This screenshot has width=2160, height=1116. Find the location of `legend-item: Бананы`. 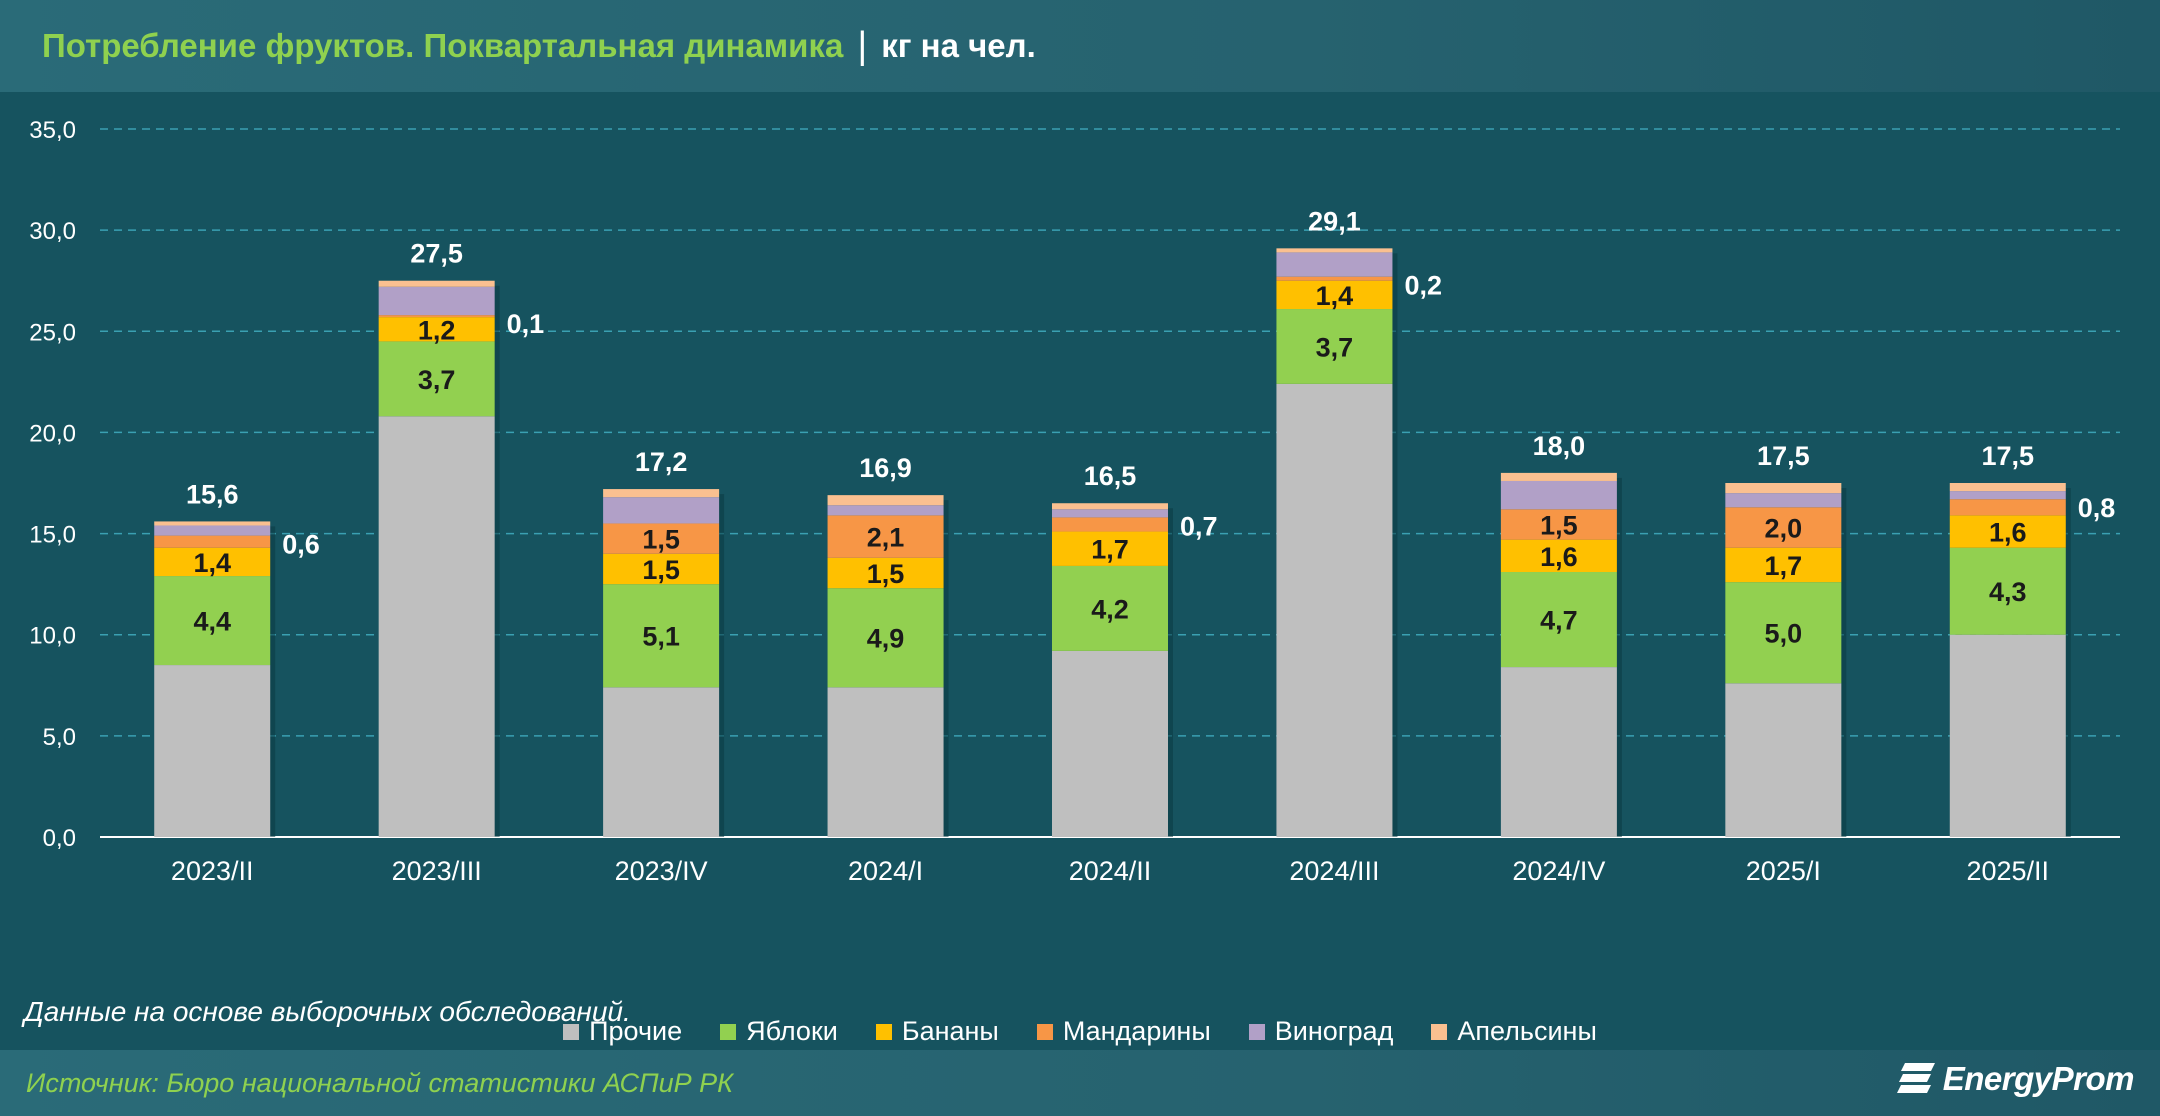

legend-item: Бананы is located at coordinates (937, 1031).